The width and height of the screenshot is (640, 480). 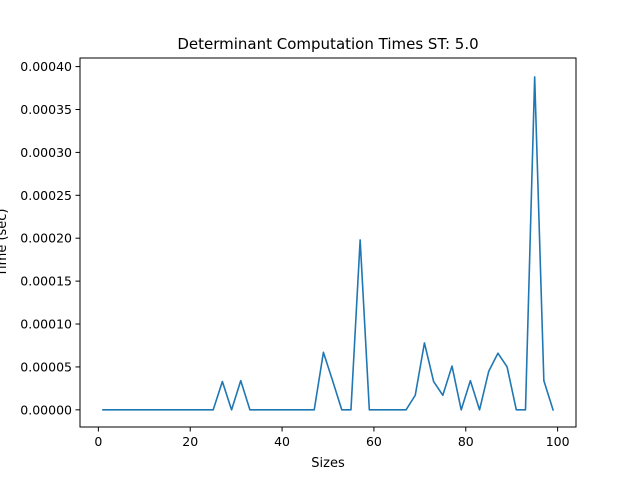 I want to click on y-tick-label: 0.00025, so click(x=46, y=195).